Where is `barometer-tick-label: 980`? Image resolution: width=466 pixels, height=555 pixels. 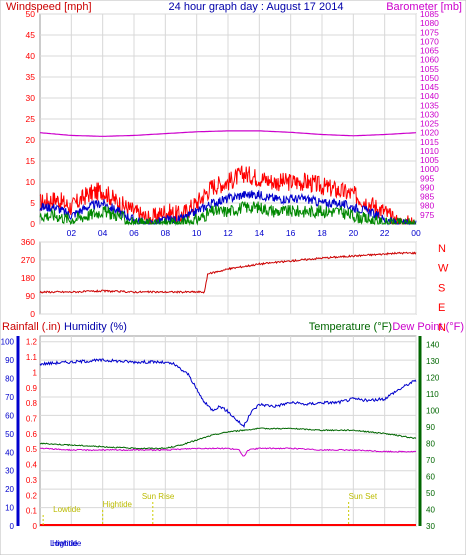
barometer-tick-label: 980 is located at coordinates (427, 206).